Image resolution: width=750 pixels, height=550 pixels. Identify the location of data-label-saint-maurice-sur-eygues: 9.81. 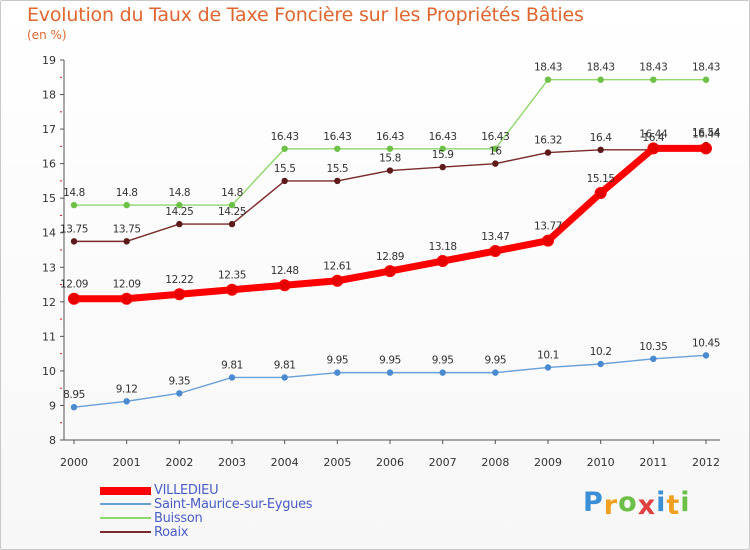
(285, 365).